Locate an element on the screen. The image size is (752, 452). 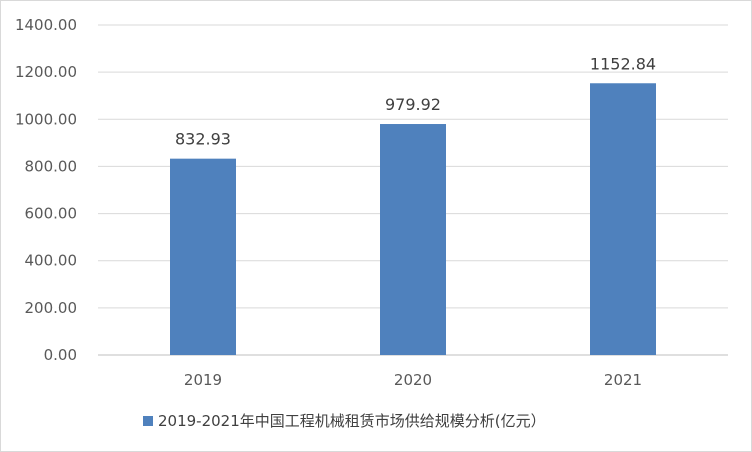
y-tick-label: 400.00 is located at coordinates (51, 261).